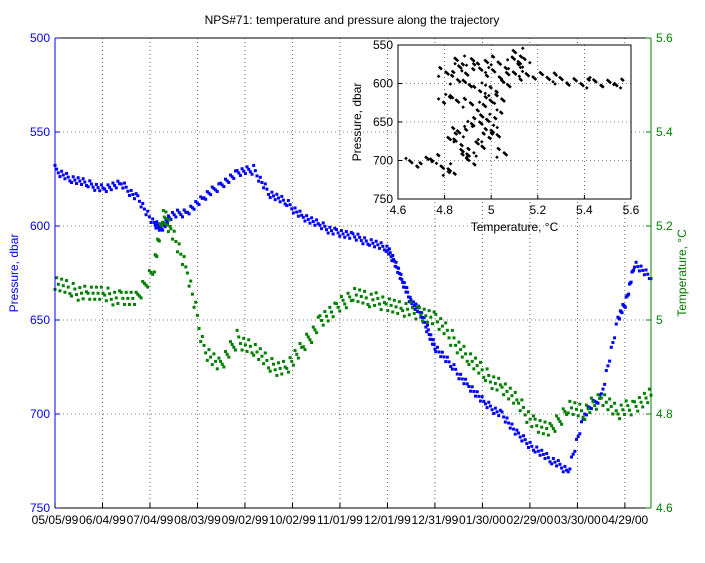 The image size is (705, 563). Describe the element at coordinates (383, 199) in the screenshot. I see `inset-y-tick-label: 750` at that location.